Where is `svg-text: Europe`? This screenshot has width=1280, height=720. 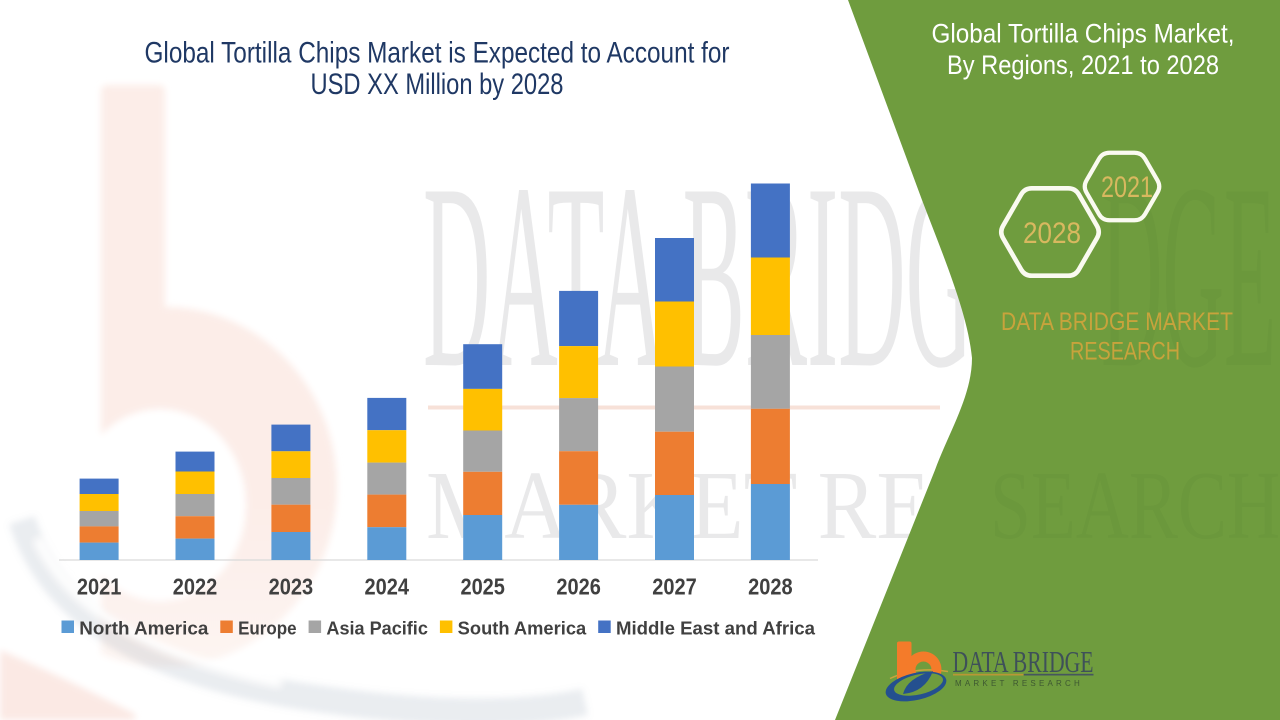
svg-text: Europe is located at coordinates (267, 629).